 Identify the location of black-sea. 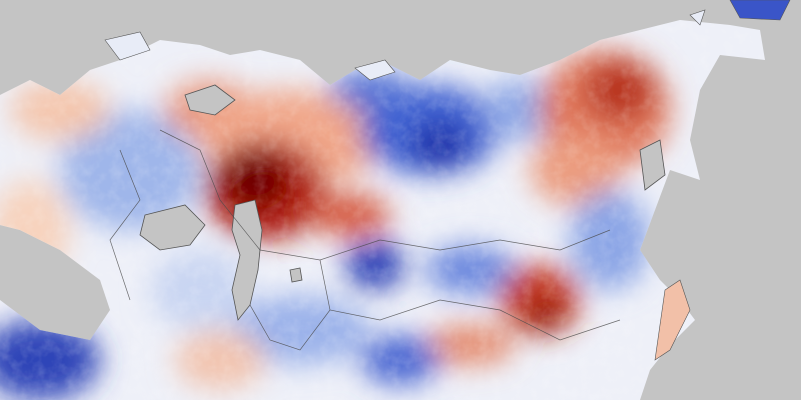
(172, 227).